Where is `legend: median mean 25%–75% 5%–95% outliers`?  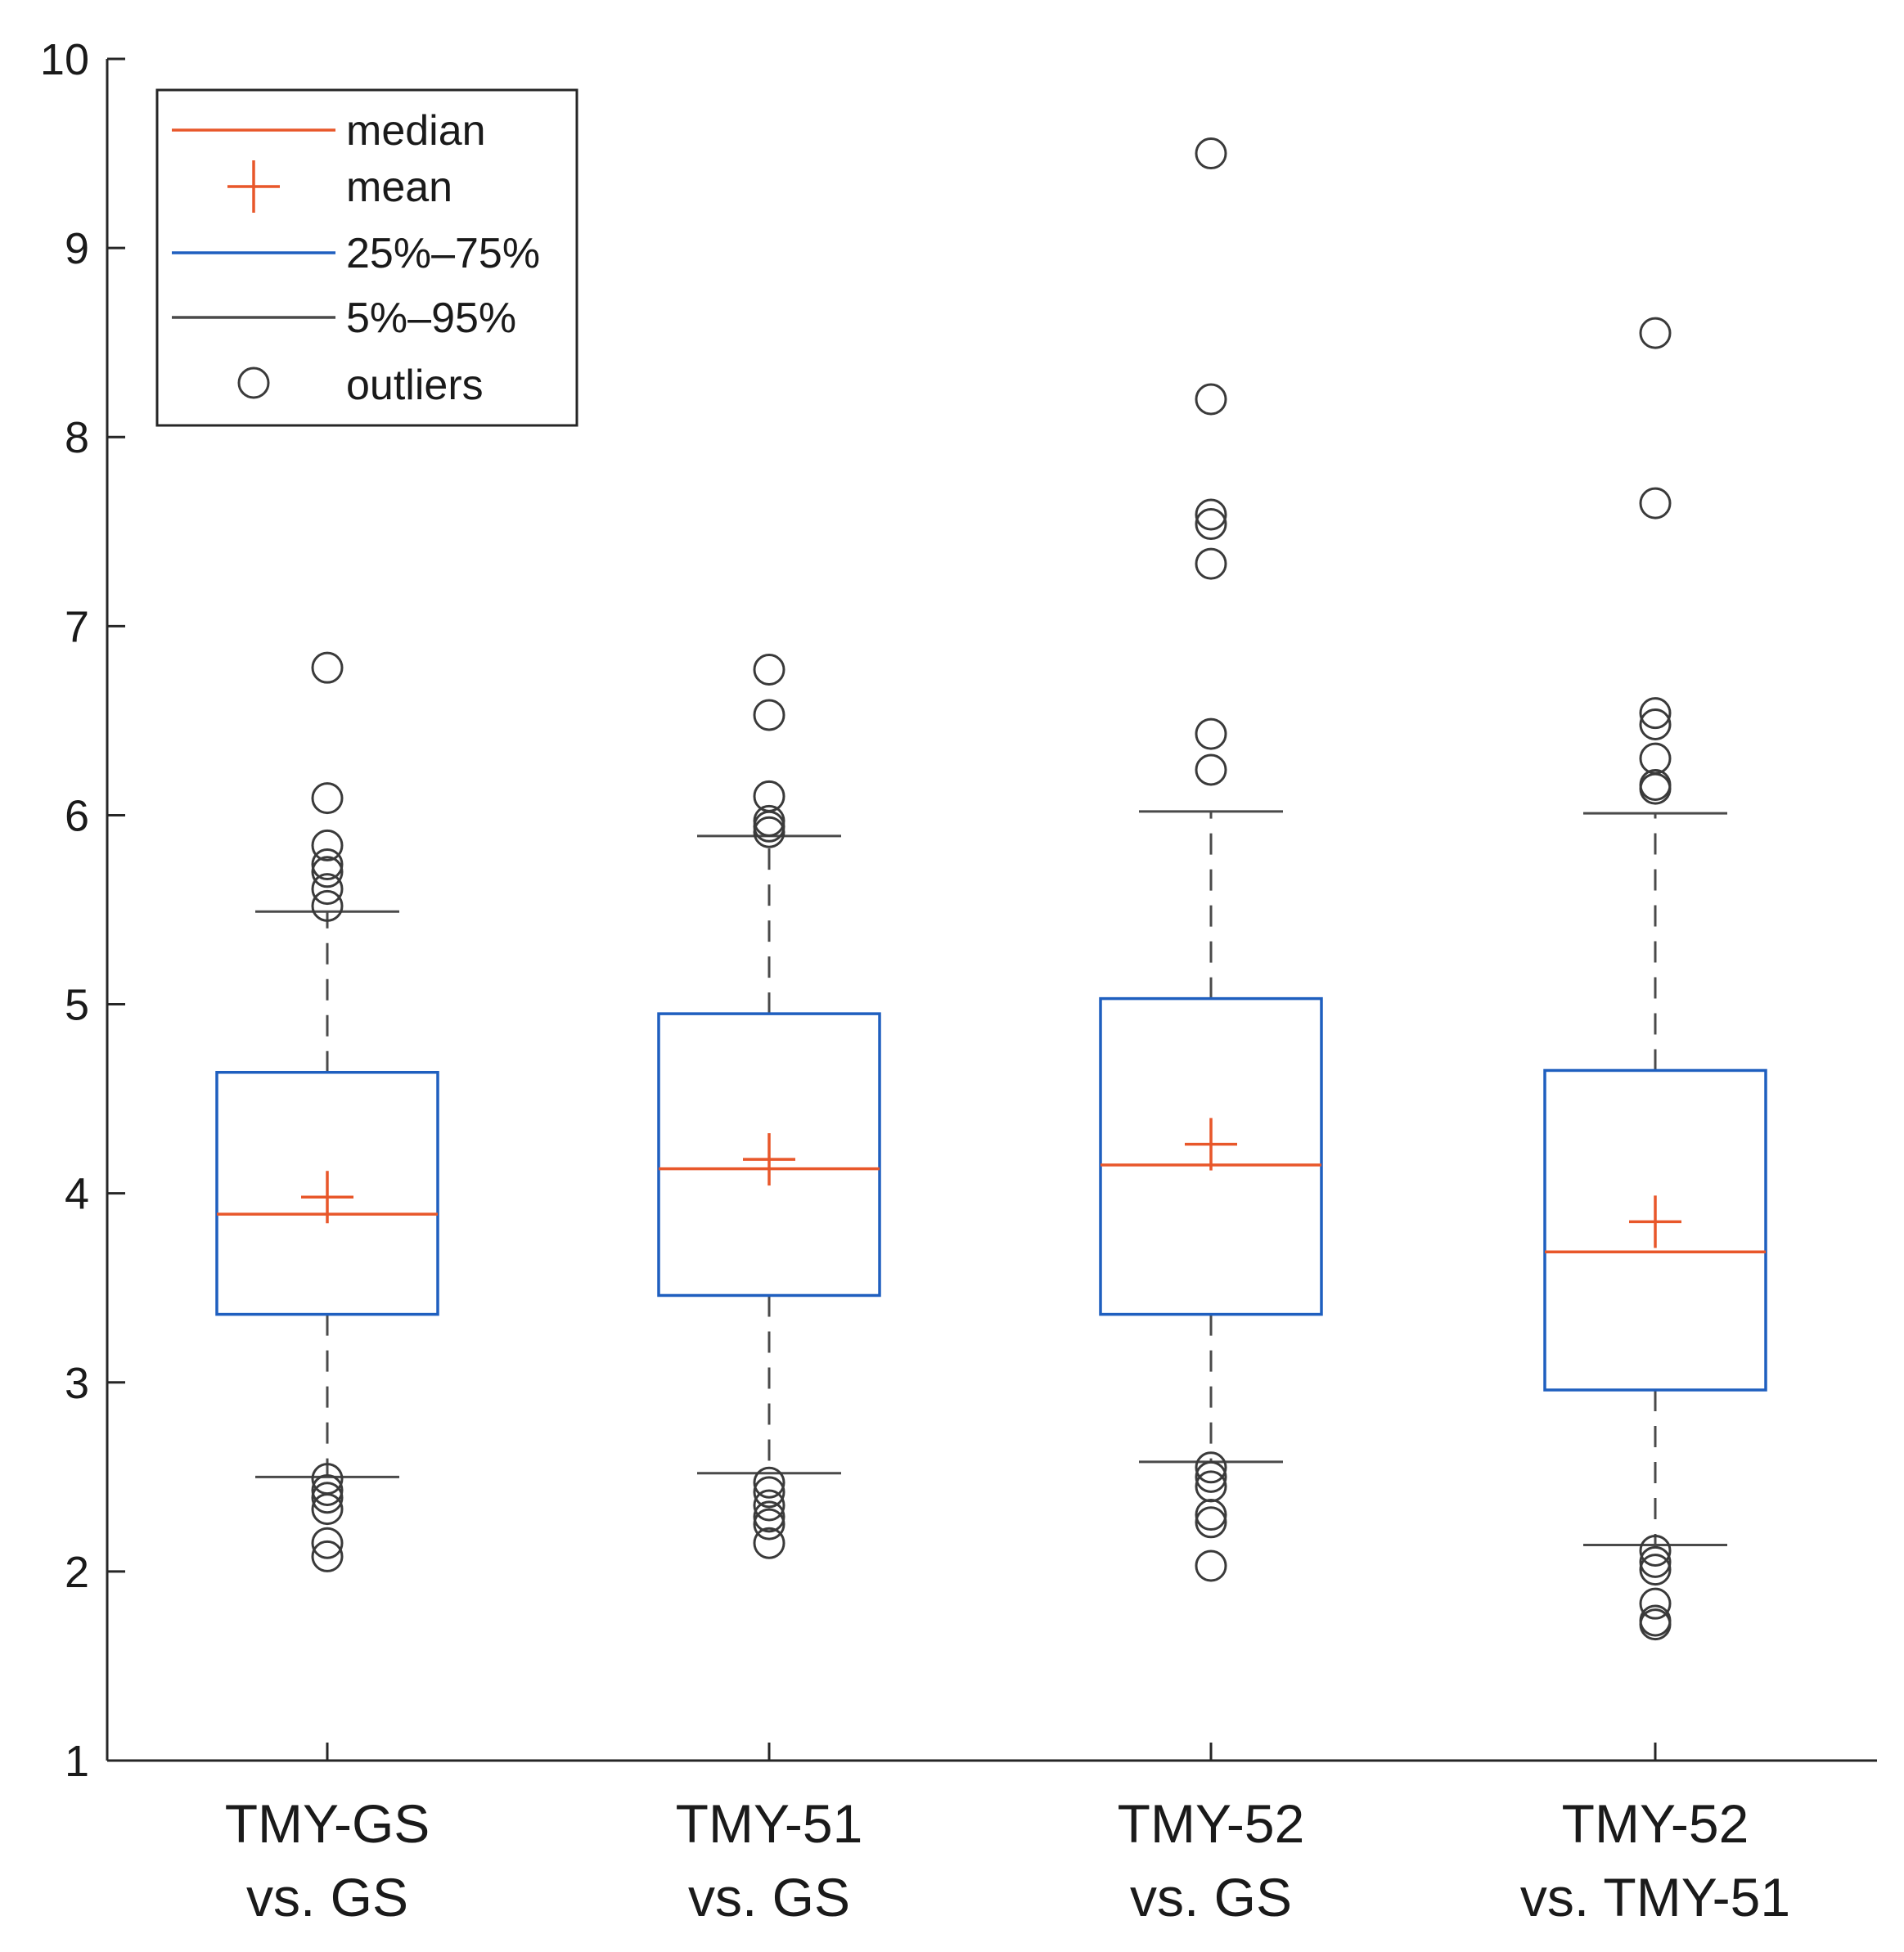
legend: median mean 25%–75% 5%–95% outliers is located at coordinates (366, 257).